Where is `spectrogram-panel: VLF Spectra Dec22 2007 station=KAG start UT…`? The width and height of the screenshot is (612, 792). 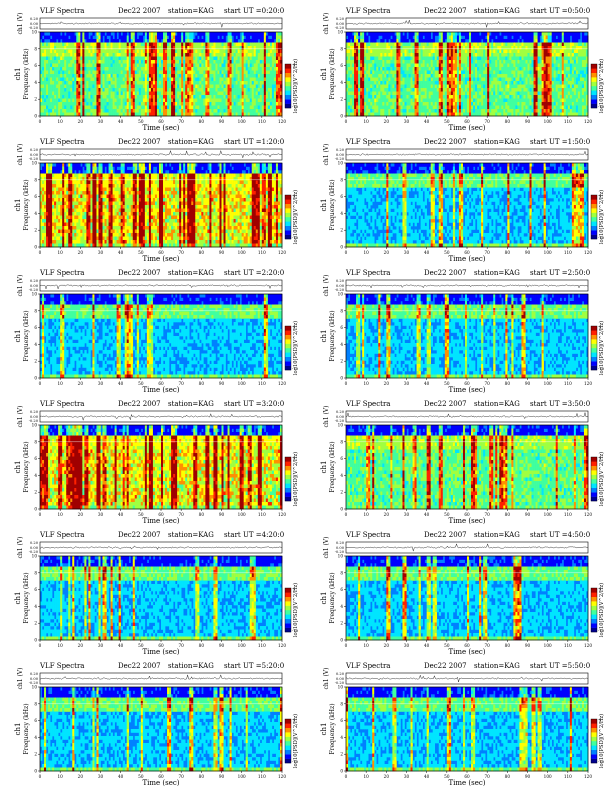
spectrogram-panel: VLF Spectra Dec22 2007 station=KAG start UT… is located at coordinates (462, 593).